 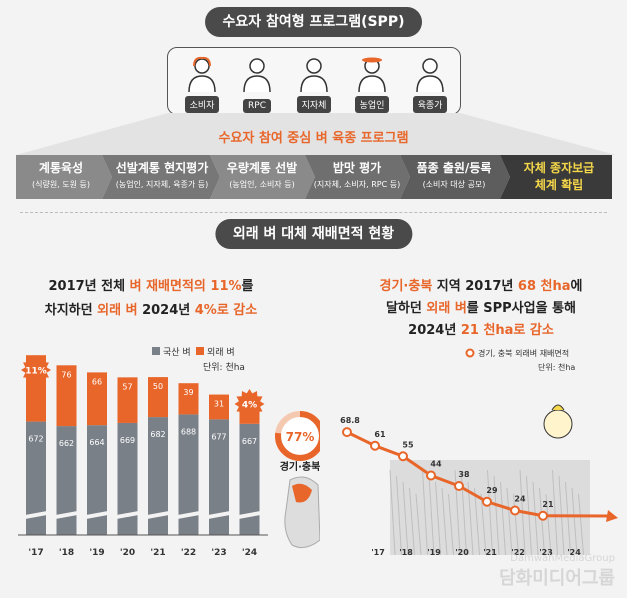 What do you see at coordinates (162, 168) in the screenshot?
I see `step-2-title: 선발계통 현지평가` at bounding box center [162, 168].